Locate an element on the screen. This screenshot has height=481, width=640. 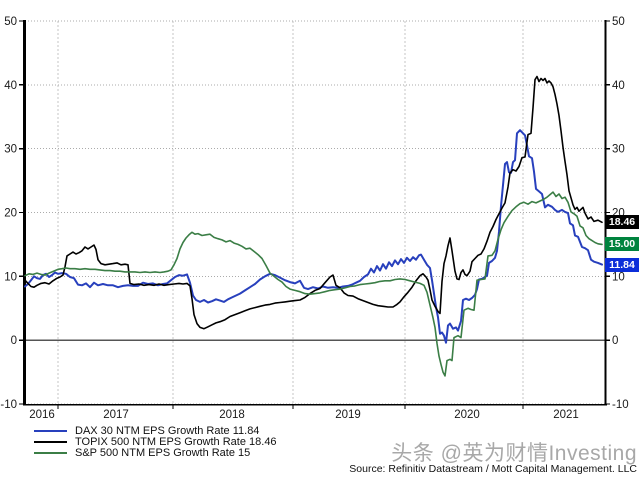
legend-label: TOPIX 500 NTM EPS Growth Rate 18.46 is located at coordinates (176, 442).